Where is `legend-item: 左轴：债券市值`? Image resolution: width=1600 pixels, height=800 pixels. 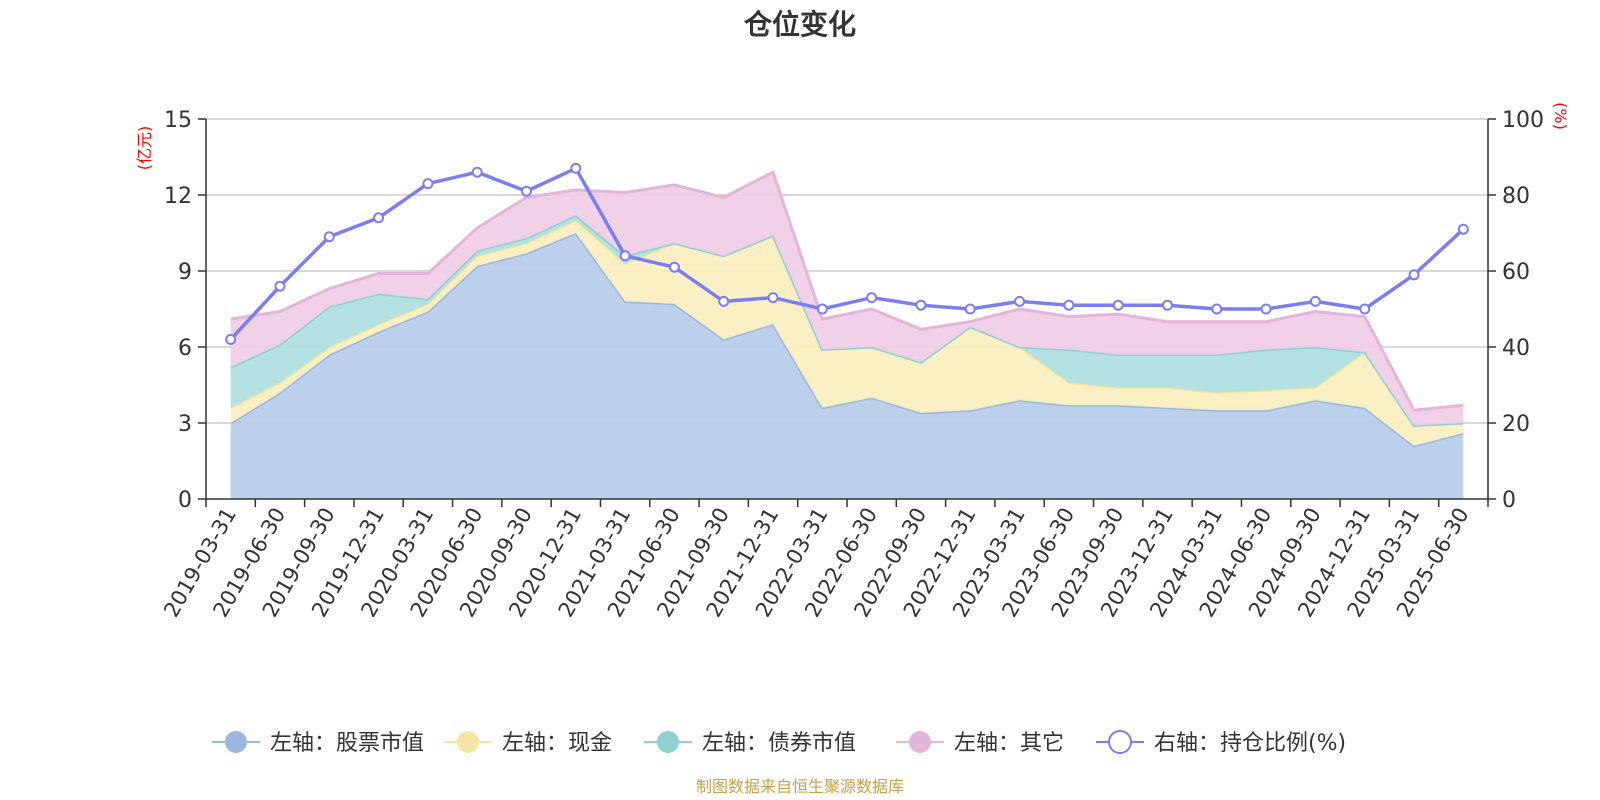
legend-item: 左轴：债券市值 is located at coordinates (750, 743).